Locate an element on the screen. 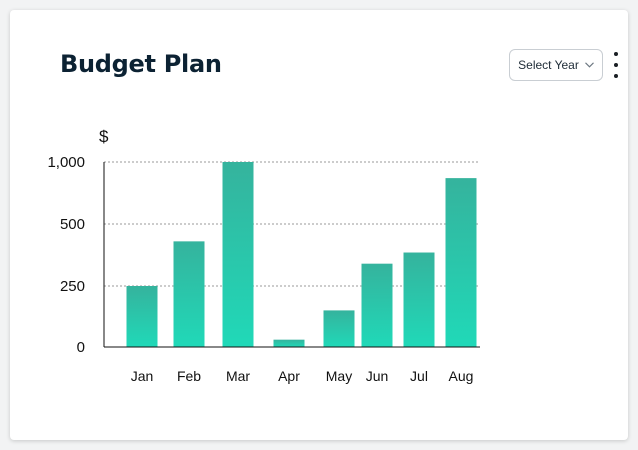 The height and width of the screenshot is (450, 638). chevron-down-icon is located at coordinates (589, 65).